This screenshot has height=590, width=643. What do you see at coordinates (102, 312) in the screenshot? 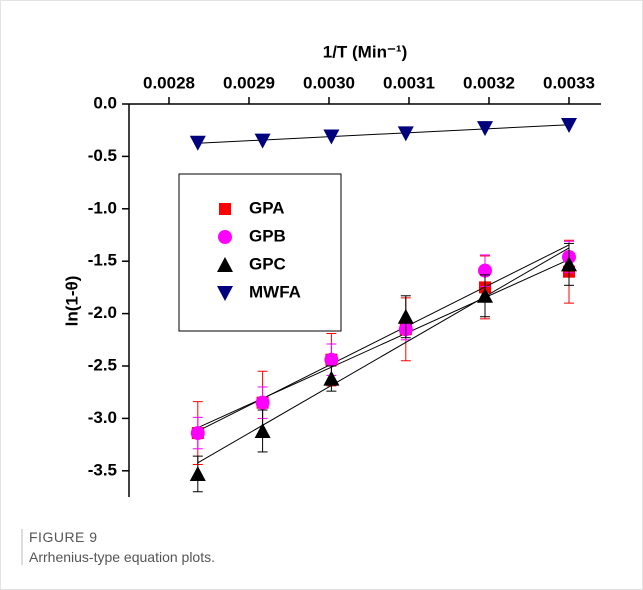
I see `y-tick-label: -2.0` at bounding box center [102, 312].